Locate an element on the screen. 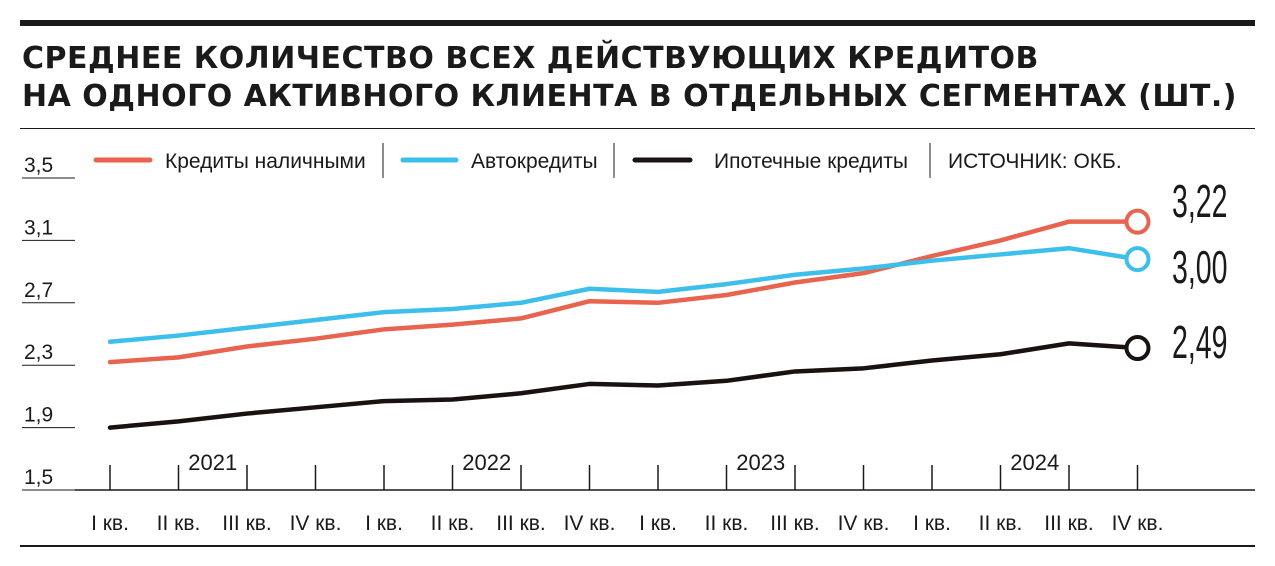  end-value-labels: 3,22 3,00 2,49 is located at coordinates (1200, 272).